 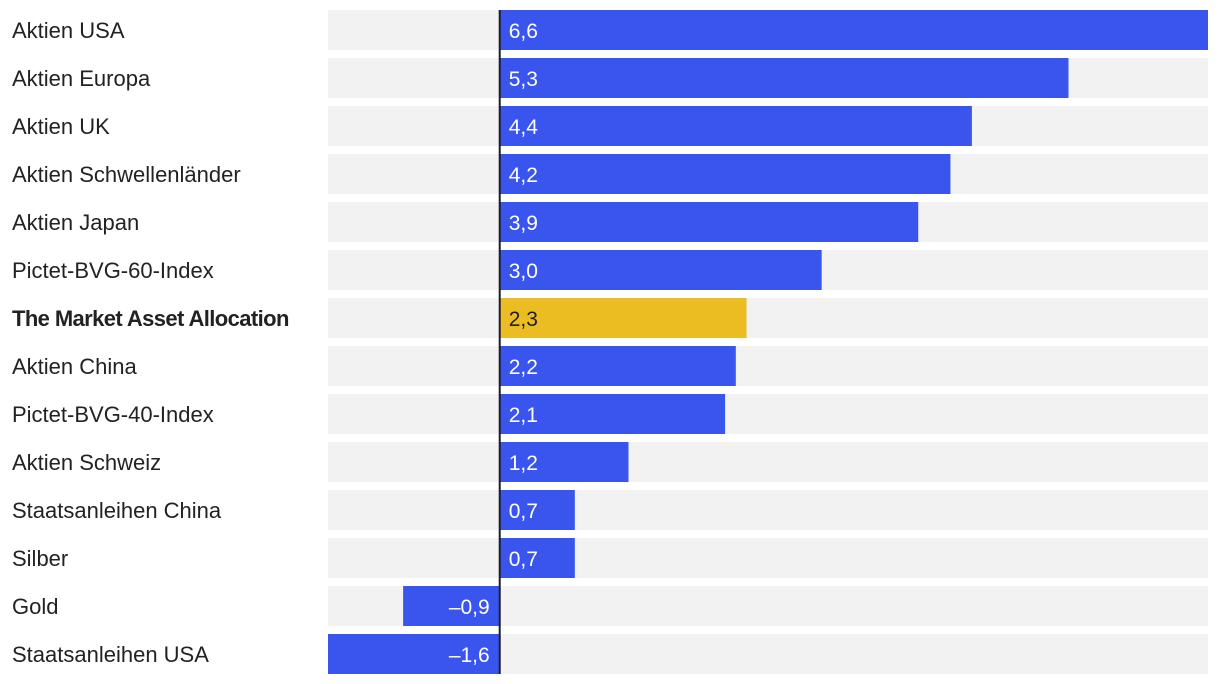 What do you see at coordinates (612, 414) in the screenshot?
I see `bar-pictet-bvg-40-index` at bounding box center [612, 414].